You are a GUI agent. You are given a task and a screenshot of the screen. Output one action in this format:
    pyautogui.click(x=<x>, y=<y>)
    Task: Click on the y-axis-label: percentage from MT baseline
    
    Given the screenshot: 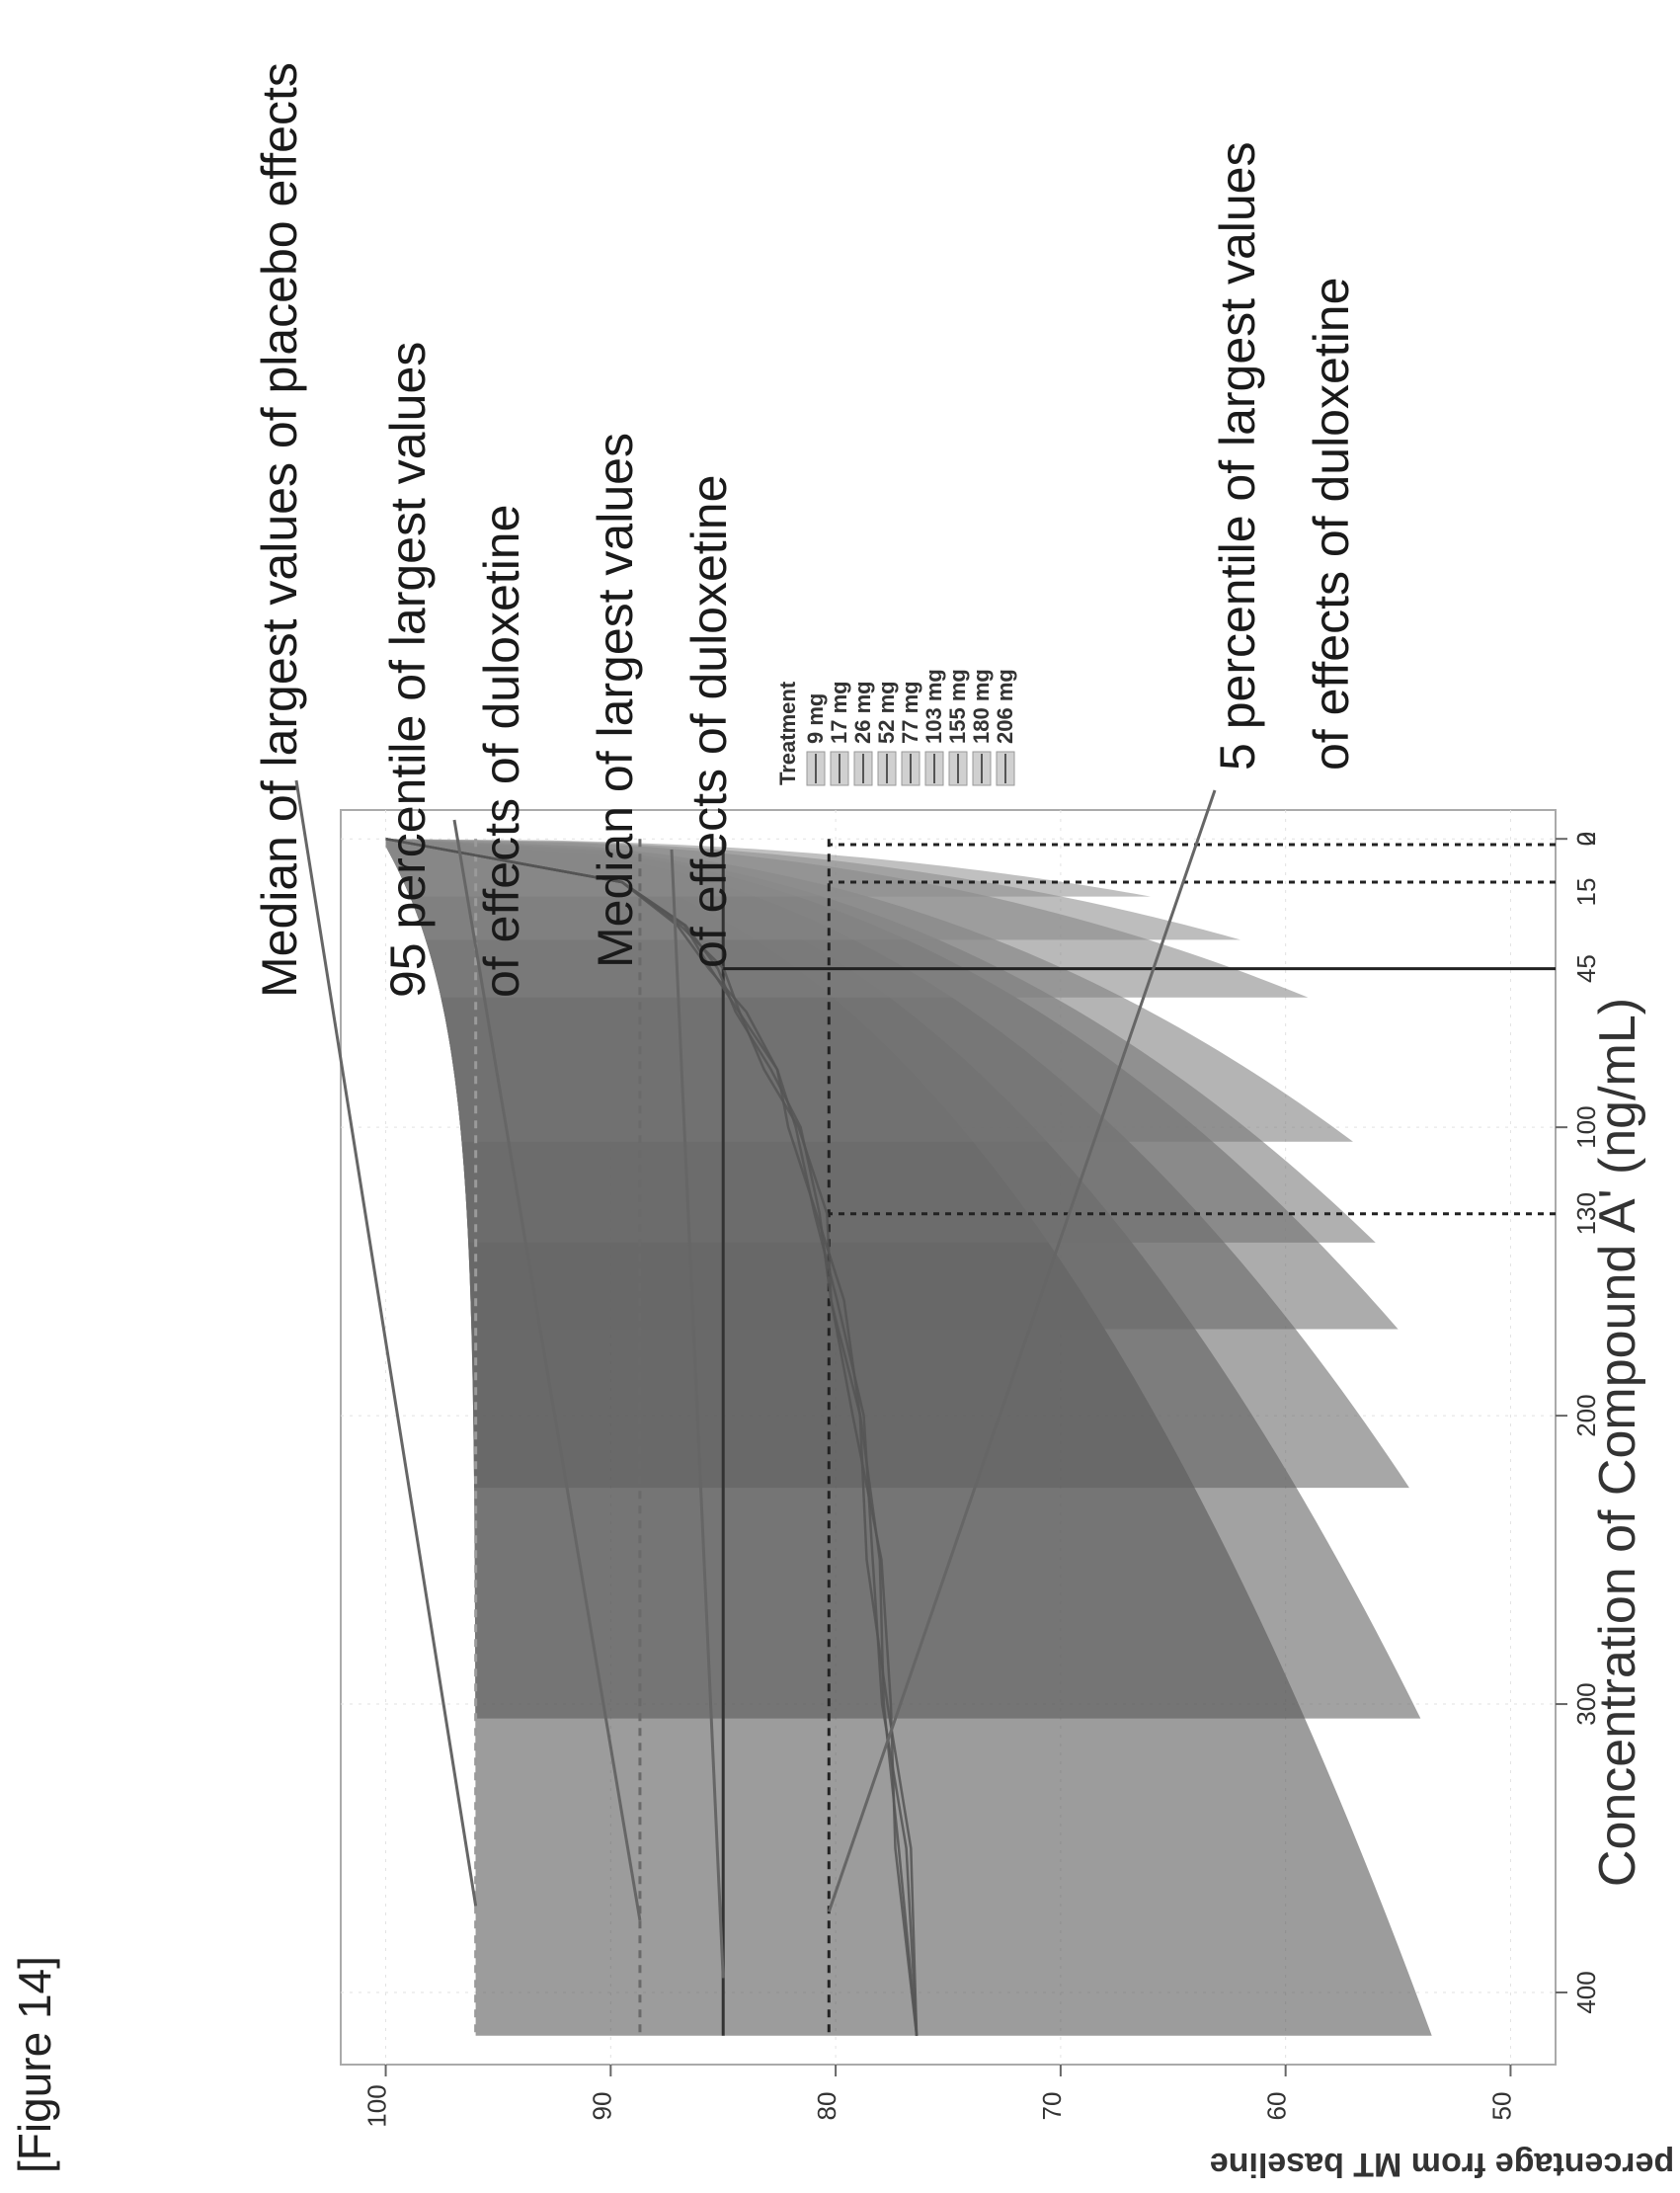 What is the action you would take?
    pyautogui.click(x=1442, y=2164)
    